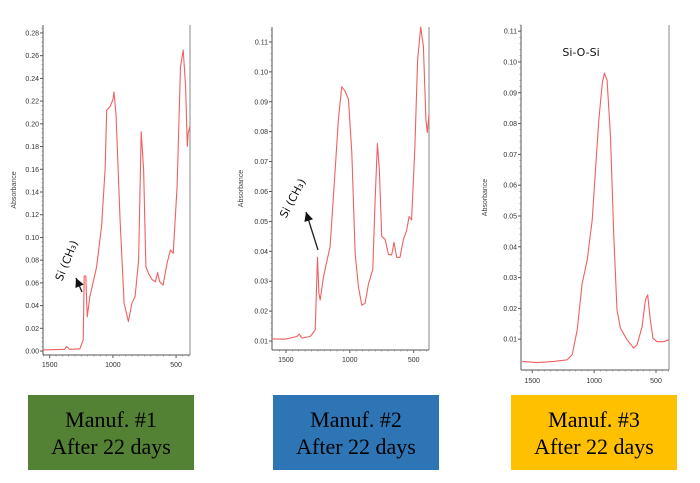  Describe the element at coordinates (32, 352) in the screenshot. I see `y-tick-label: 0.00` at that location.